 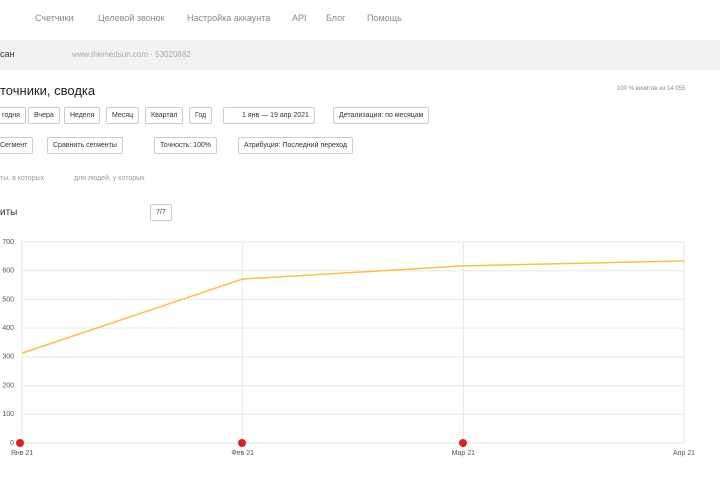 What do you see at coordinates (44, 115) in the screenshot?
I see `period-button: Вчера` at bounding box center [44, 115].